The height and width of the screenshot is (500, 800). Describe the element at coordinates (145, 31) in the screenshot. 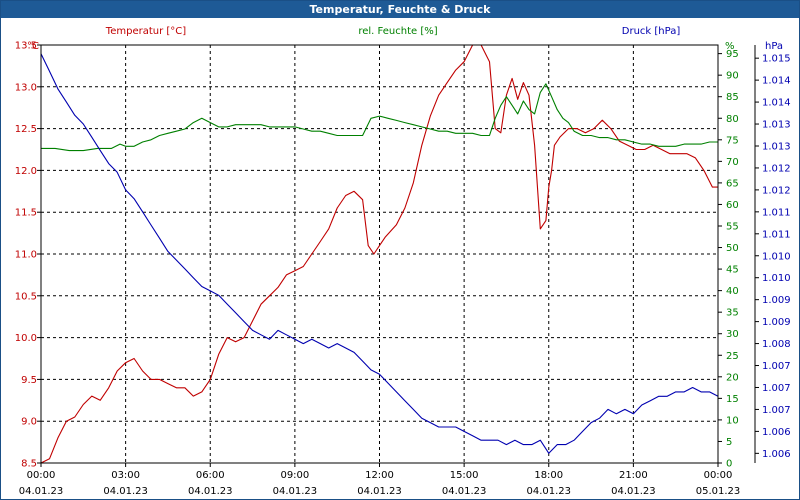

I see `temperature-axis-label: Temperatur [°C]` at that location.